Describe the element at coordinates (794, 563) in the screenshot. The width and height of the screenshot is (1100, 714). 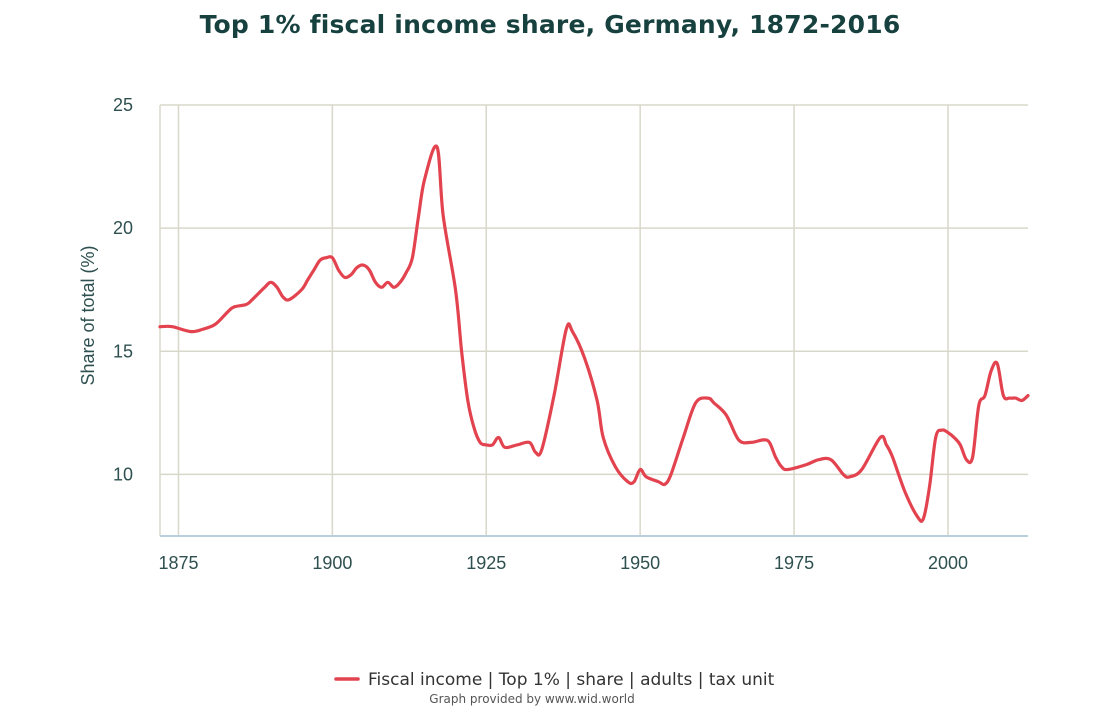
I see `x-tick-label: 1975` at that location.